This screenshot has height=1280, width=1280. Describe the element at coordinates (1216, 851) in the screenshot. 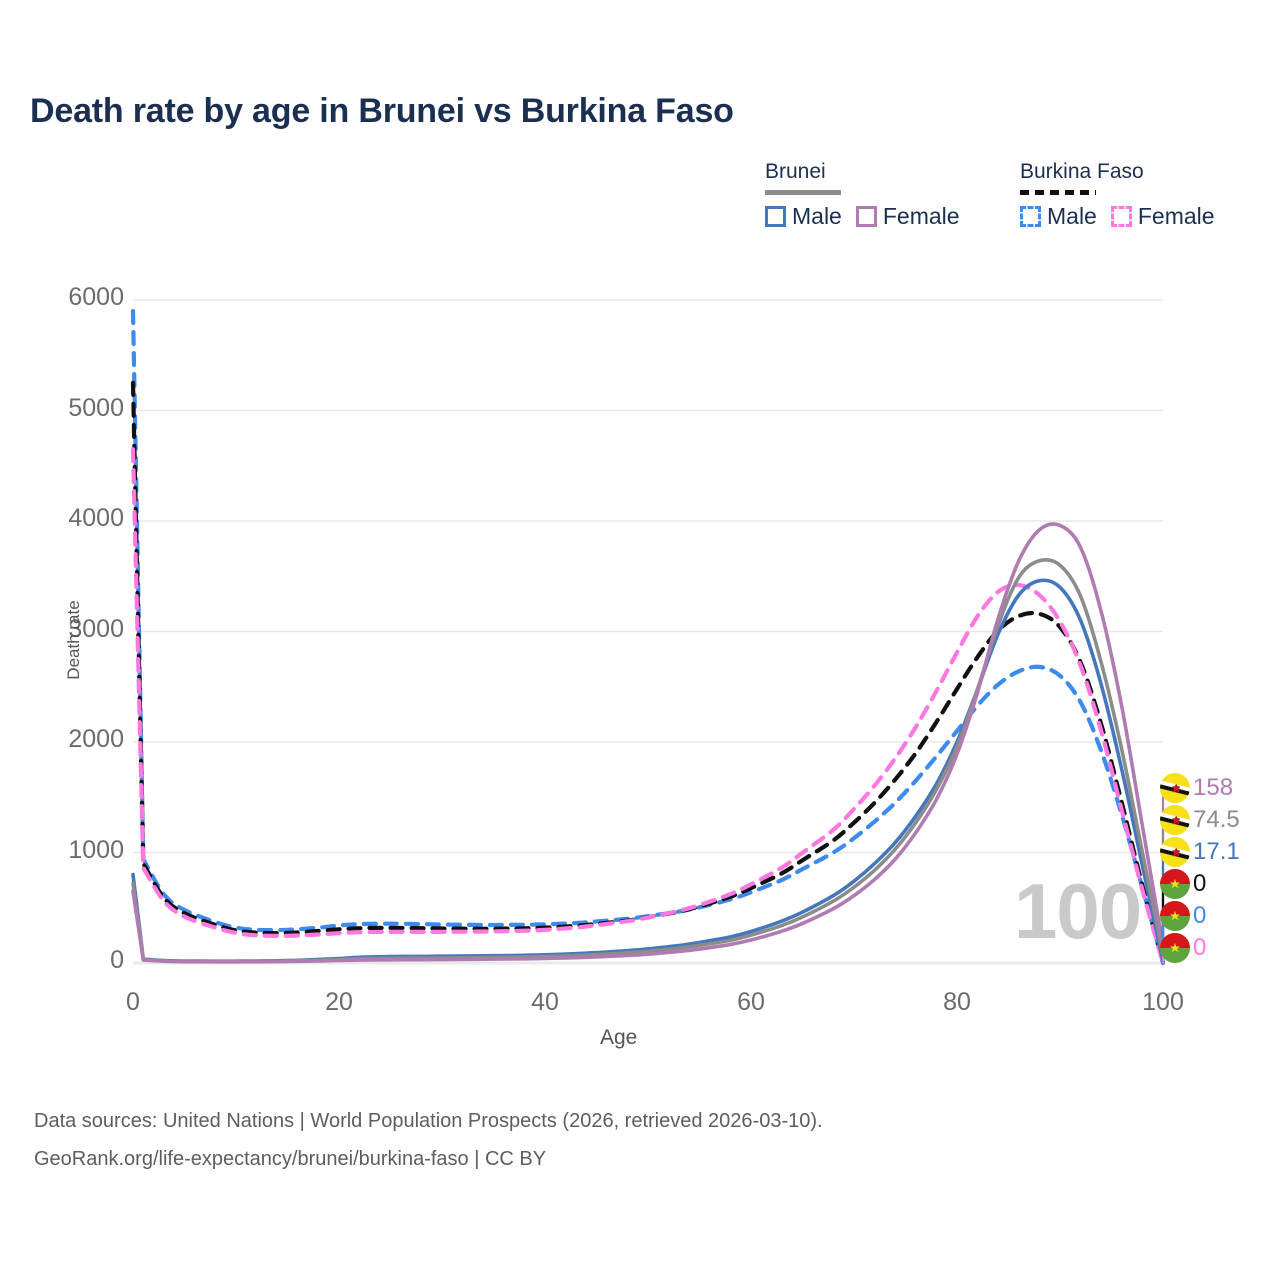

I see `end-value-text: 17.1` at that location.